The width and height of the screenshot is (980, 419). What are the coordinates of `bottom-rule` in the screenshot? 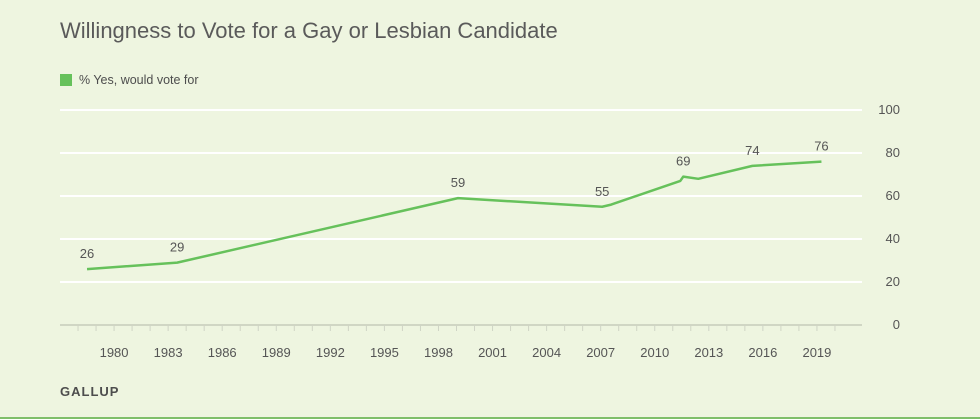 It's located at (490, 418).